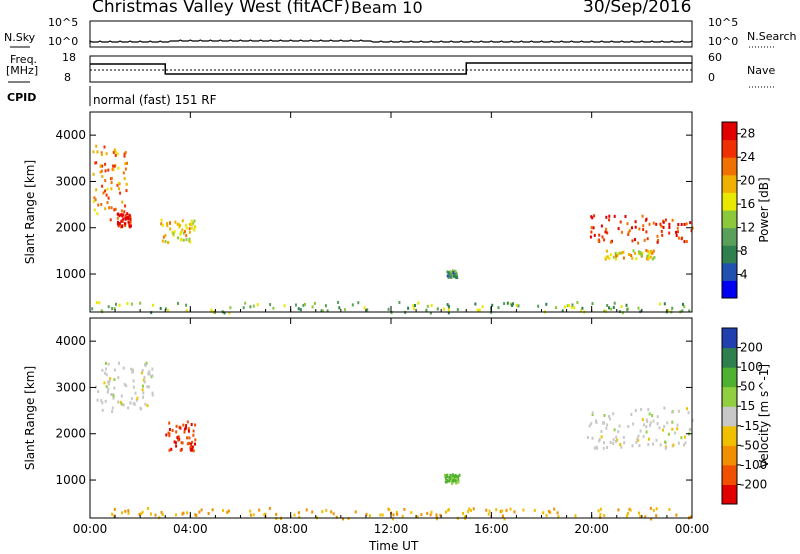 This screenshot has width=800, height=554. What do you see at coordinates (22, 70) in the screenshot?
I see `freq-label-2: [MHz]` at bounding box center [22, 70].